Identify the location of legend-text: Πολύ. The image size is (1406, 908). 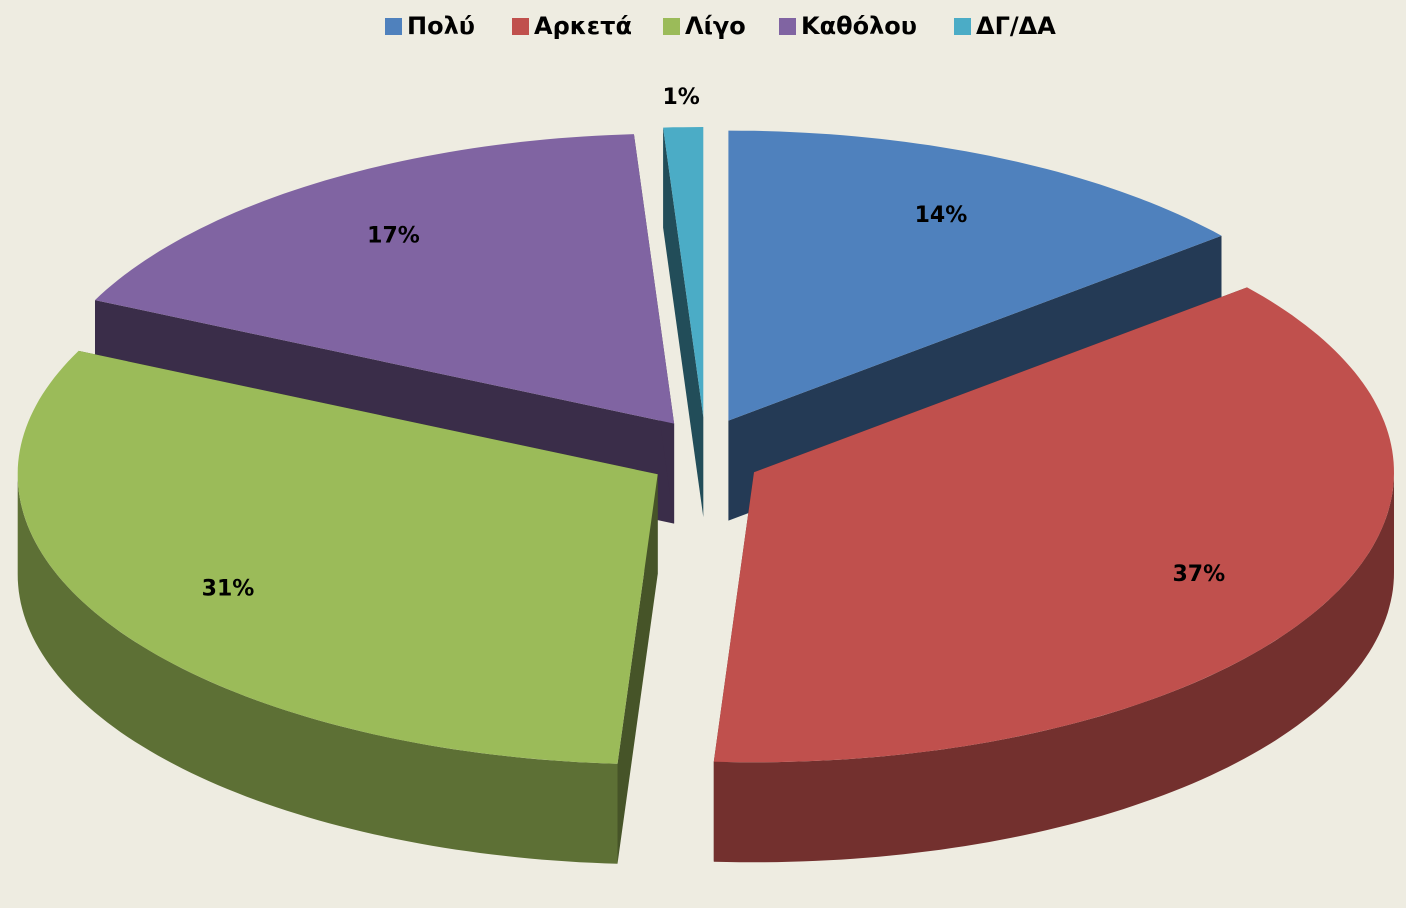
(441, 26).